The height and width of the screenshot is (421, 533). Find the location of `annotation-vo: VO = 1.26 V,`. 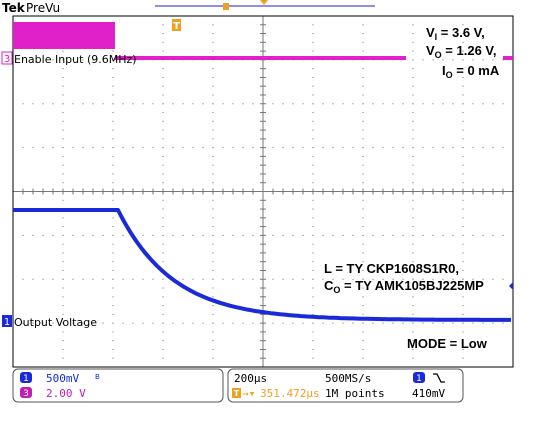

annotation-vo: VO = 1.26 V, is located at coordinates (461, 51).